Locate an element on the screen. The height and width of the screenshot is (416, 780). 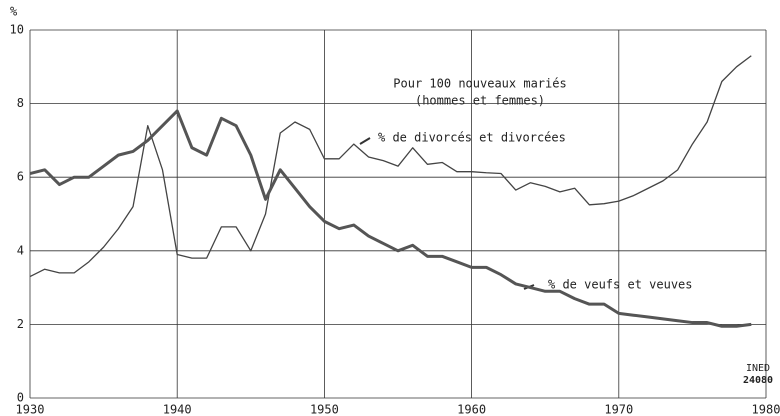
x-tick-label: 1930 is located at coordinates (30, 409).